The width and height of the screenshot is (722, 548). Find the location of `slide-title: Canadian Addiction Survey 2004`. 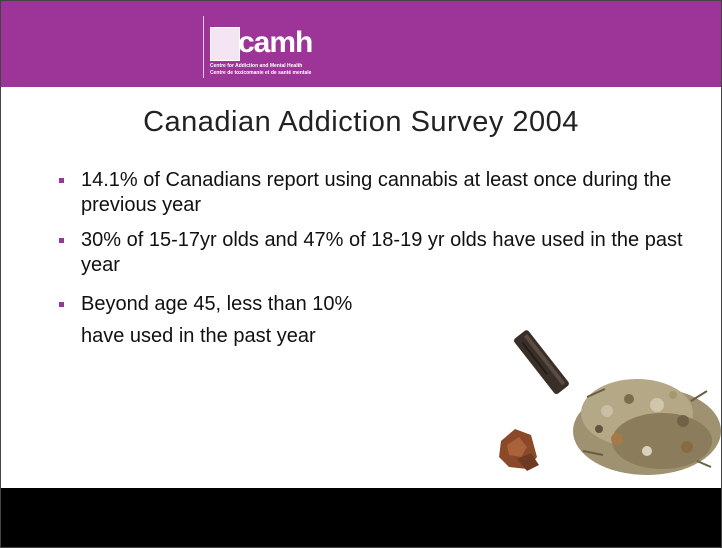

slide-title: Canadian Addiction Survey 2004 is located at coordinates (361, 122).